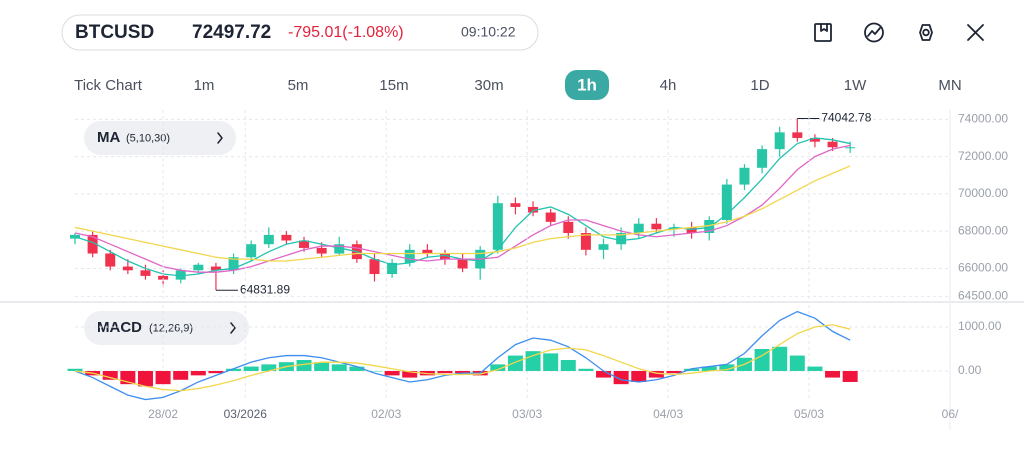 This screenshot has height=471, width=1024. I want to click on ma-params: (5,10,30), so click(148, 138).